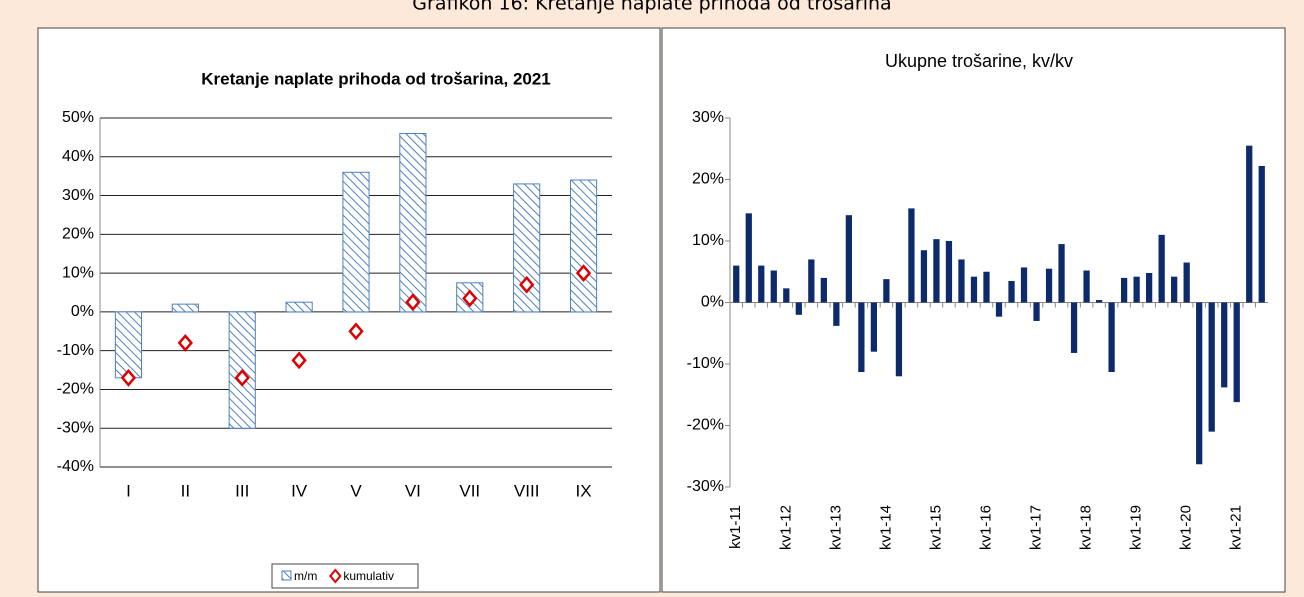  What do you see at coordinates (885, 527) in the screenshot?
I see `x-tick-label: kv1-14` at bounding box center [885, 527].